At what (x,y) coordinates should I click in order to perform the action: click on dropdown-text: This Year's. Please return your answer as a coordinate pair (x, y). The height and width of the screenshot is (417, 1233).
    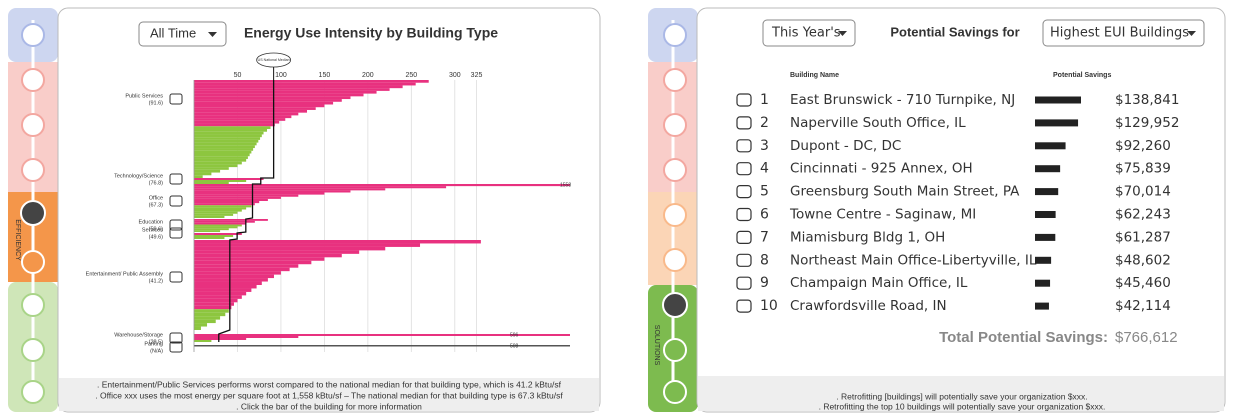
    Looking at the image, I should click on (806, 33).